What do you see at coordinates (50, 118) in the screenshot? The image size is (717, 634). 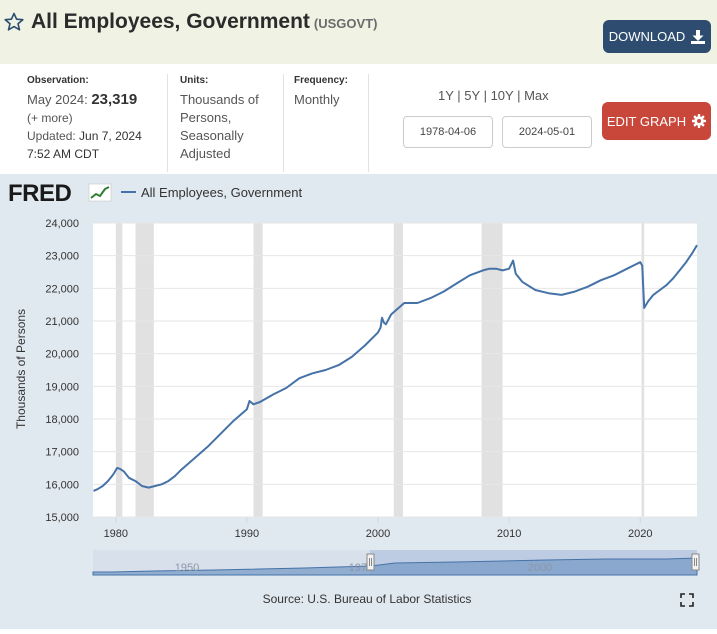 I see `more-observations-link: (+ more)` at bounding box center [50, 118].